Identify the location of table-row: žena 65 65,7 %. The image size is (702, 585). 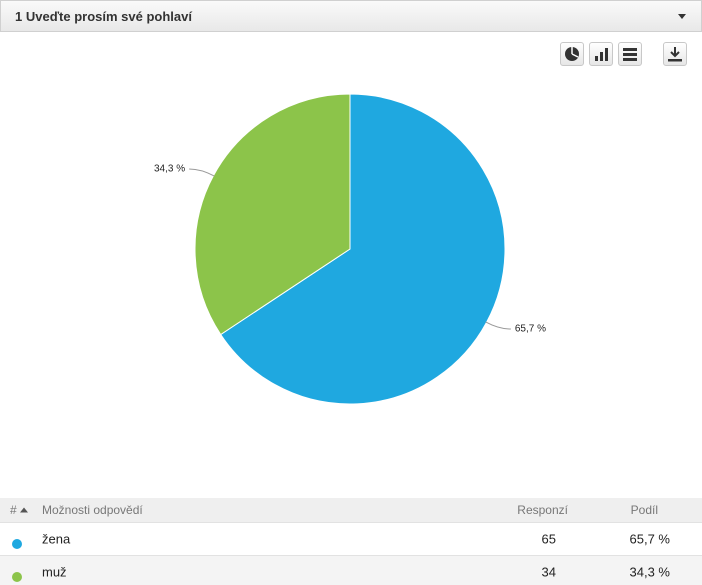
(351, 538).